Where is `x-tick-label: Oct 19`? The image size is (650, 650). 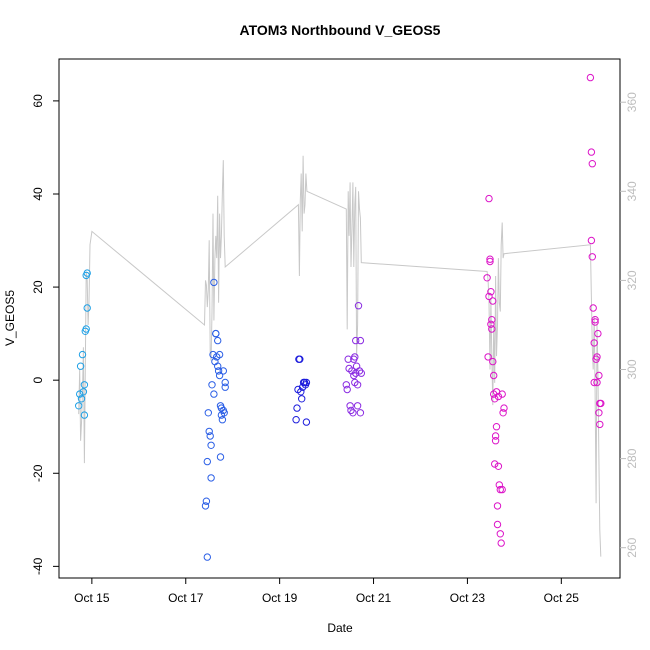 x-tick-label: Oct 19 is located at coordinates (280, 598).